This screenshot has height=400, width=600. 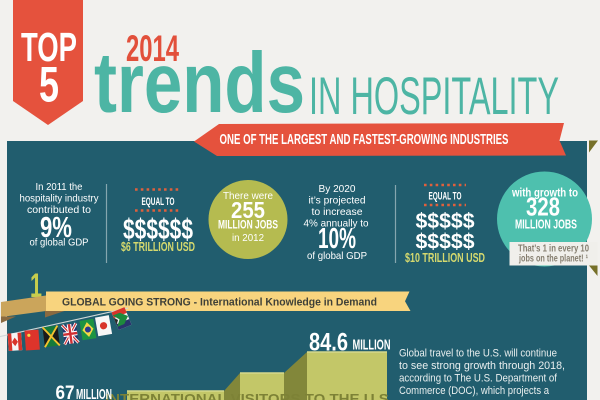 What do you see at coordinates (543, 207) in the screenshot?
I see `svg-text: 328` at bounding box center [543, 207].